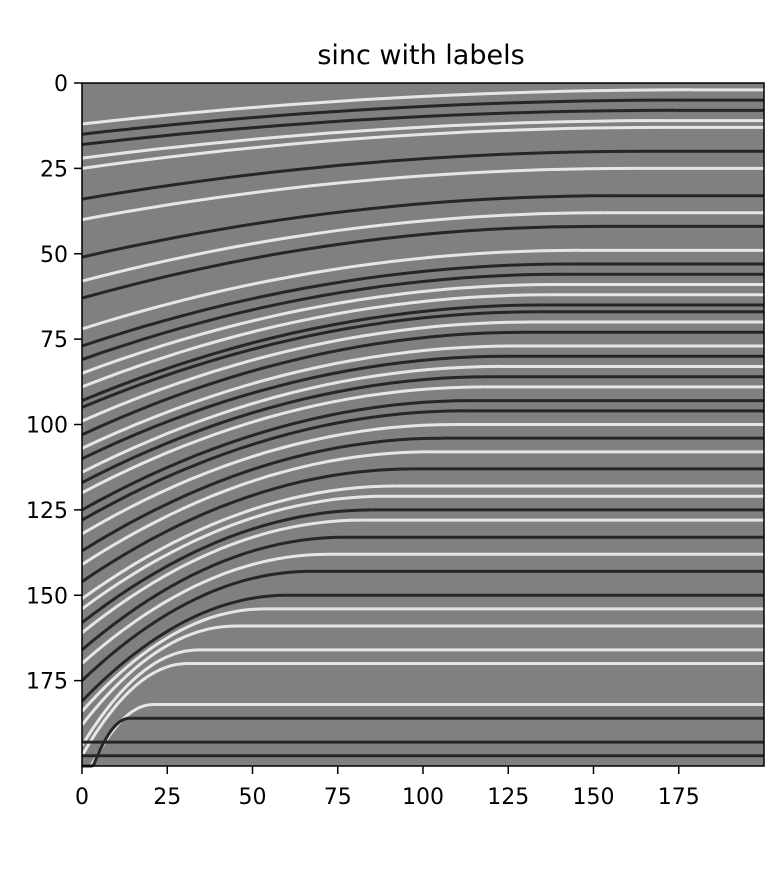  I want to click on y-tick-label-6: 150, so click(47, 596).